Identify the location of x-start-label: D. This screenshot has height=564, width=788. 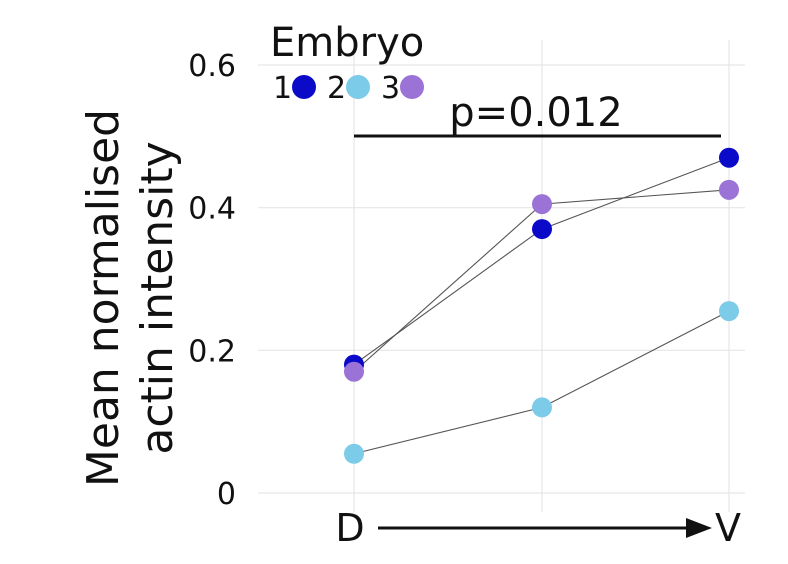
(349, 528).